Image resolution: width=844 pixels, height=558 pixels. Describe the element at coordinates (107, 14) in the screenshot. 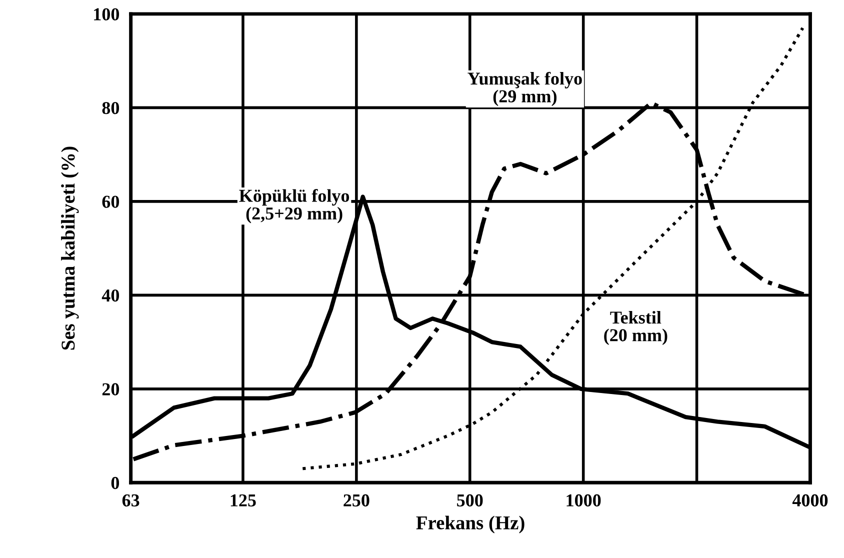

I see `y-tick-label: 100` at that location.